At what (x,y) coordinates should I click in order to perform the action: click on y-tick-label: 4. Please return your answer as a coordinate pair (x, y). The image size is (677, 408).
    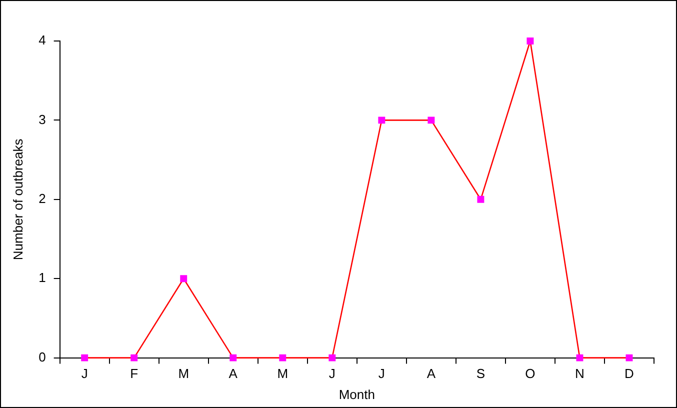
    Looking at the image, I should click on (42, 40).